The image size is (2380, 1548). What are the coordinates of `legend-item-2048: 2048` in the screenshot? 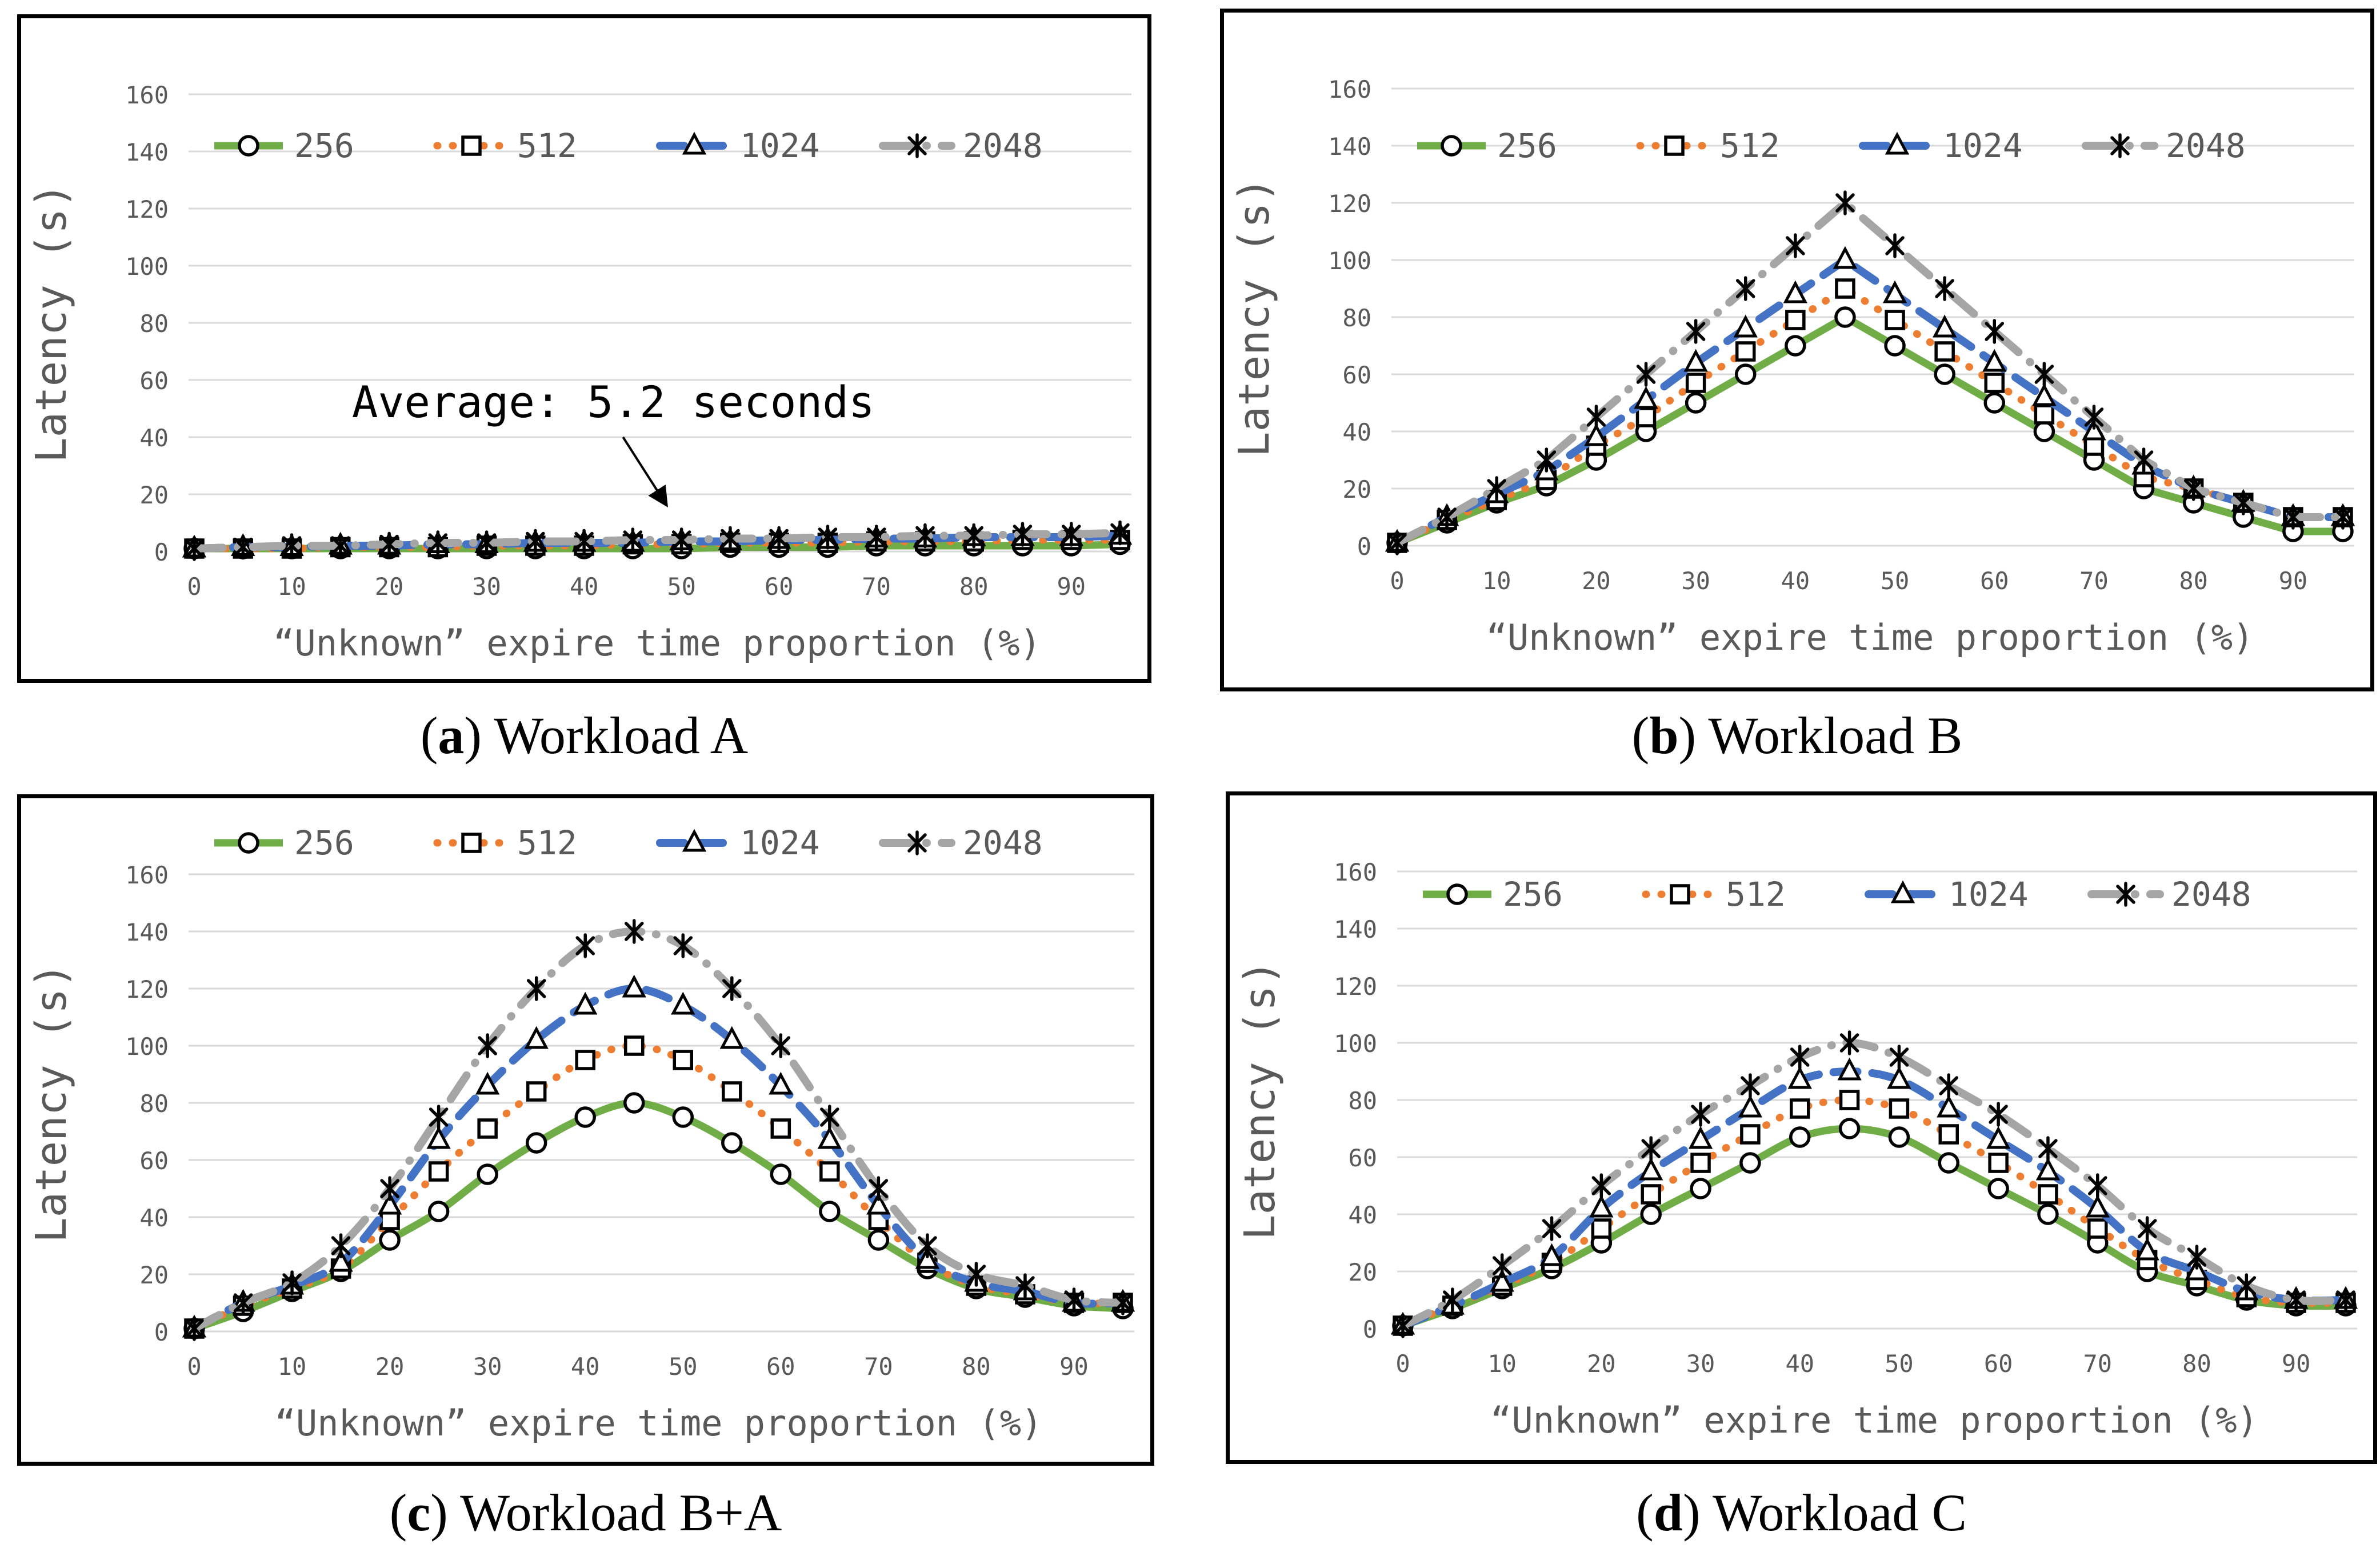 It's located at (2169, 894).